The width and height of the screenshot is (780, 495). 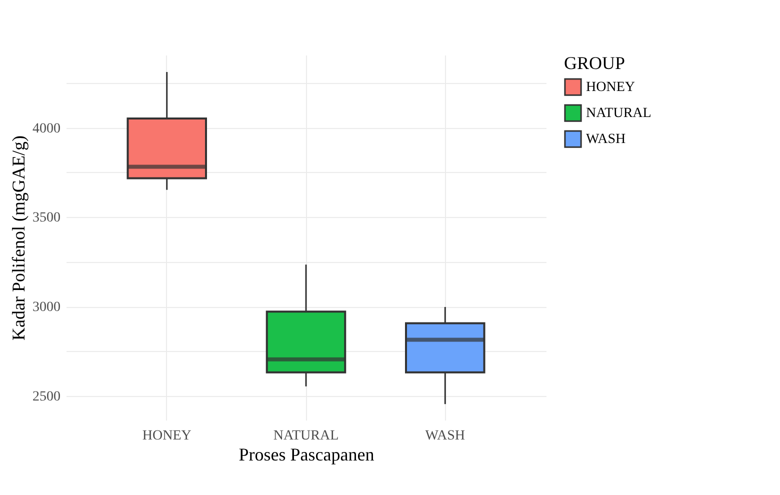 What do you see at coordinates (46, 397) in the screenshot?
I see `y-tick-label: 2500` at bounding box center [46, 397].